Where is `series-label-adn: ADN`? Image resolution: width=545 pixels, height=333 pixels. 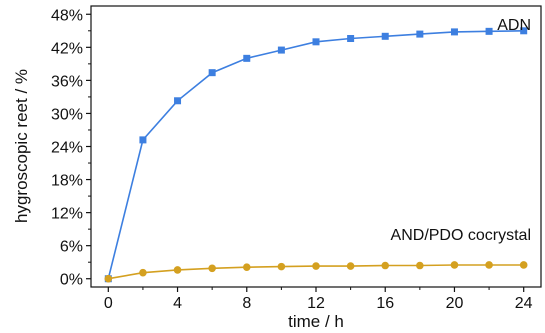
series-label-adn: ADN is located at coordinates (514, 25).